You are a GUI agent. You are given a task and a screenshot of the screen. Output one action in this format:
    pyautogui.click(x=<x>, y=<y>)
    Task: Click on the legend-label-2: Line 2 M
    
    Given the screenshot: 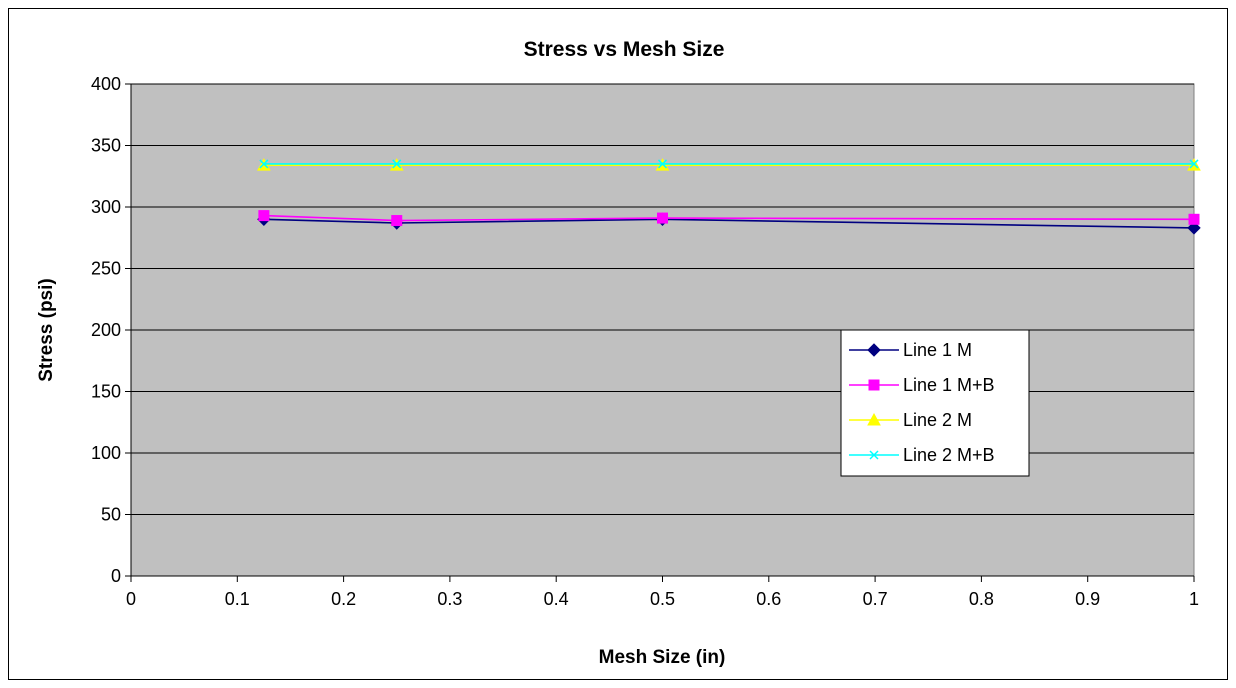 What is the action you would take?
    pyautogui.click(x=937, y=420)
    